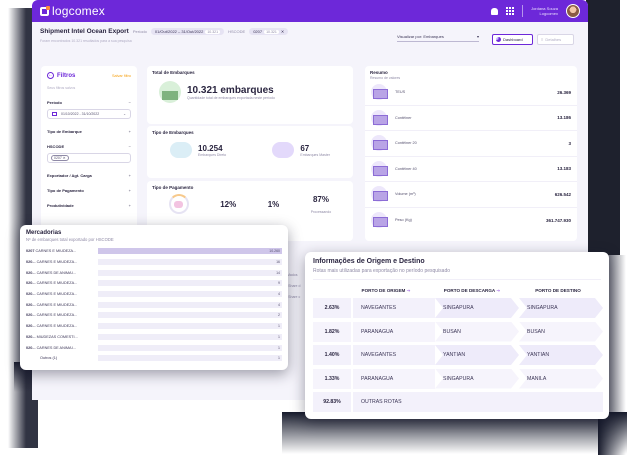  What do you see at coordinates (170, 92) in the screenshot?
I see `container-crane-icon` at bounding box center [170, 92].